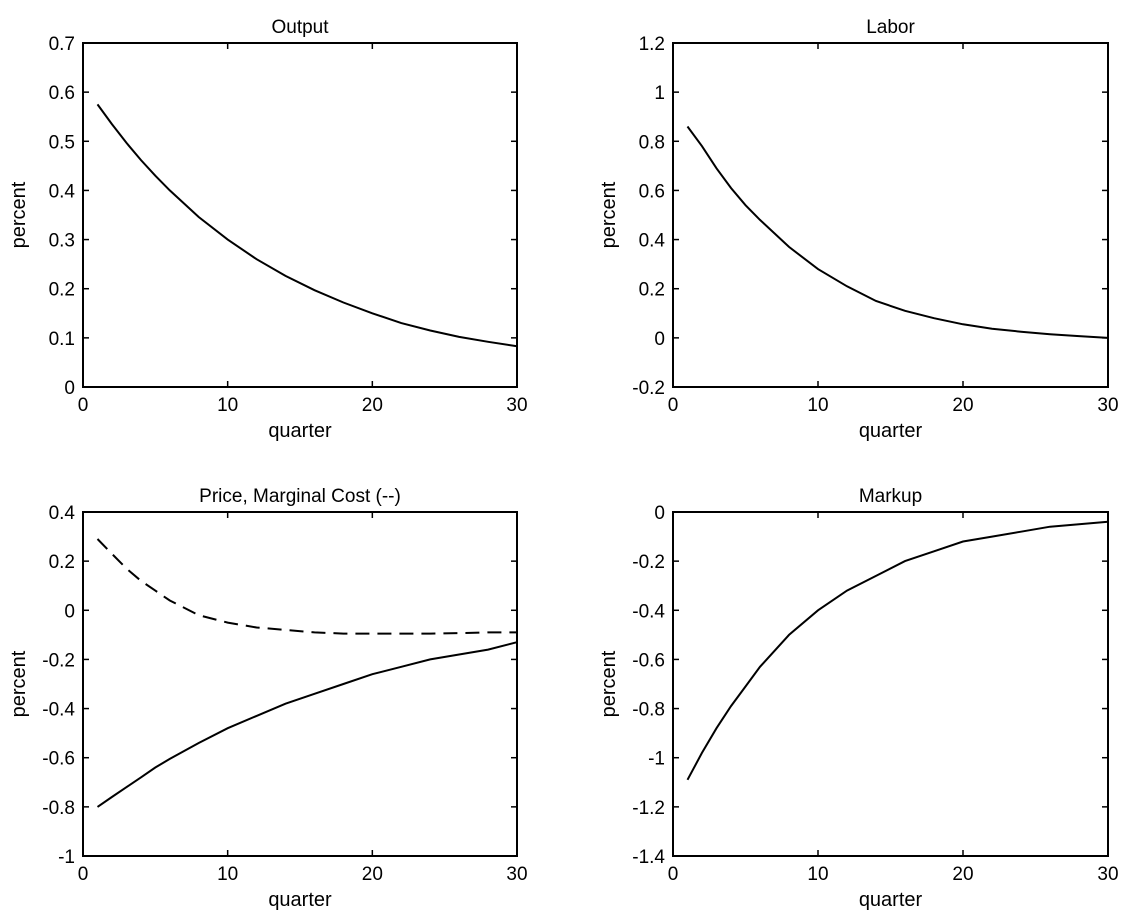 This screenshot has width=1137, height=921. I want to click on y-tick-label: 0.7, so click(62, 44).